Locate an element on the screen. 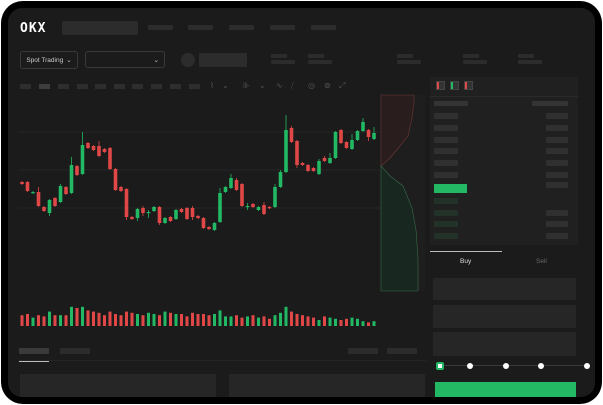 This screenshot has width=603, height=405. fullscreen-icon: ◎ is located at coordinates (311, 85).